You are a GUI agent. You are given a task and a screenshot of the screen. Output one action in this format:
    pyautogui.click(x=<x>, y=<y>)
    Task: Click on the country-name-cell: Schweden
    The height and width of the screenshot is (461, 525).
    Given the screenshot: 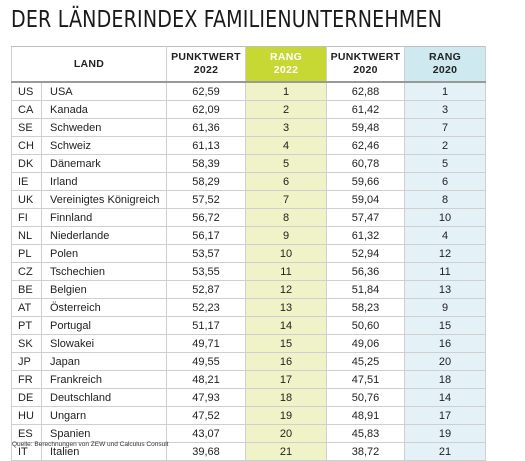 What is the action you would take?
    pyautogui.click(x=104, y=127)
    